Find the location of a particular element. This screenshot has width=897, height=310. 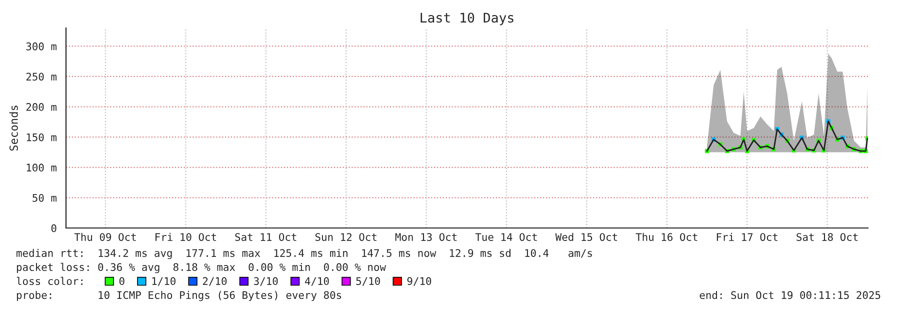

legend-label: 0 is located at coordinates (121, 281).